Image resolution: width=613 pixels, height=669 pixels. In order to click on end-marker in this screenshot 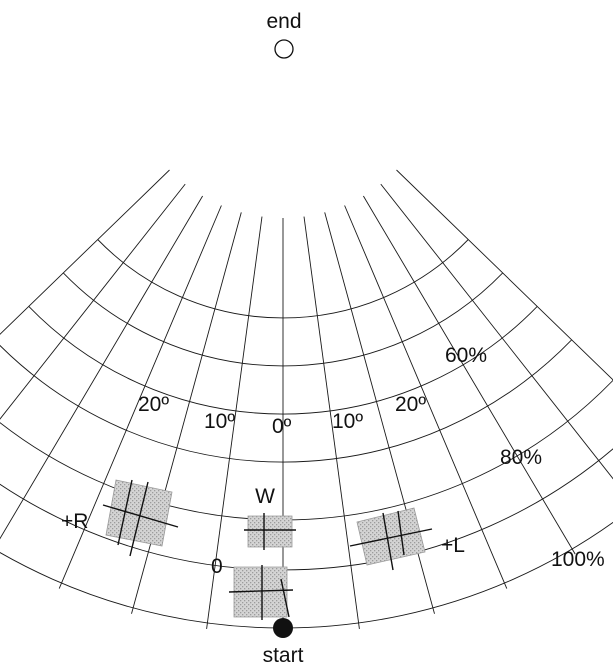, I will do `click(284, 49)`.